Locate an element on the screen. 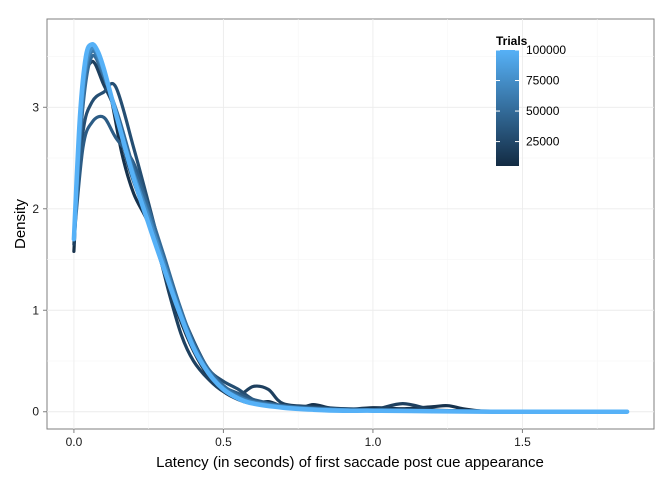 This screenshot has width=672, height=480. y-tick-label: 2 is located at coordinates (35, 209).